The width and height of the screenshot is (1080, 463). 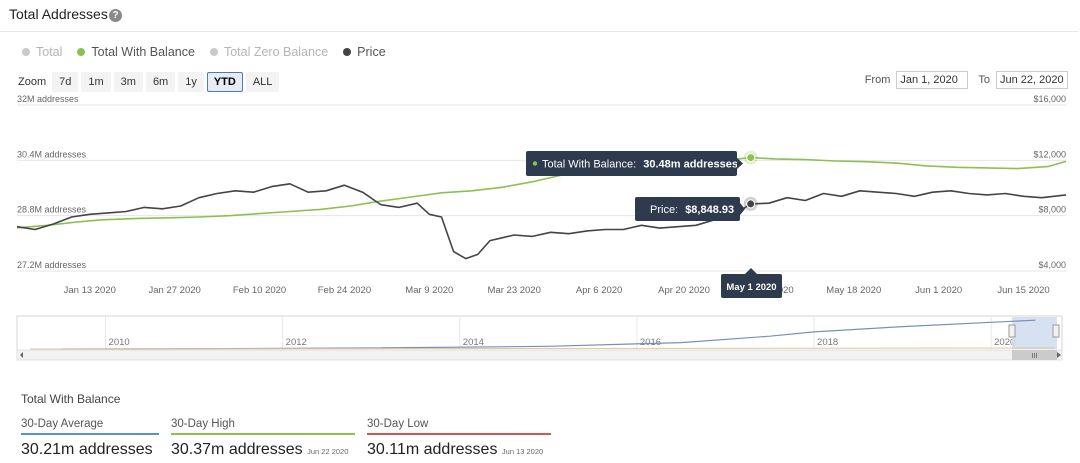 I want to click on right-axis-tick: $8,000, so click(x=1052, y=210).